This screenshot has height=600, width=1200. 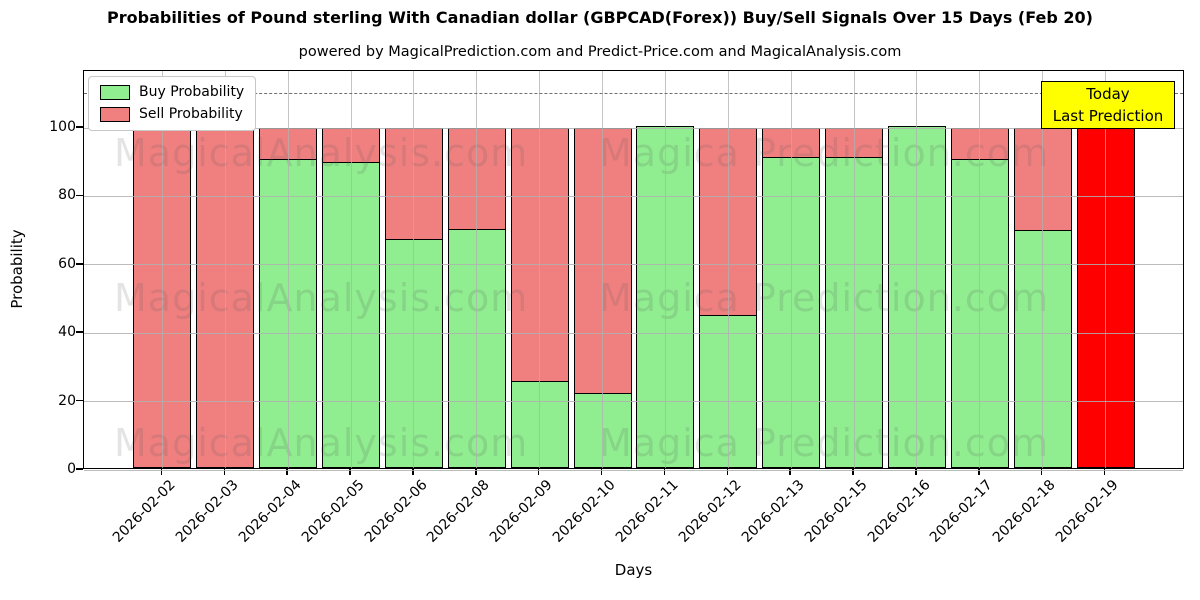 I want to click on y-tick-label: 100, so click(x=62, y=127).